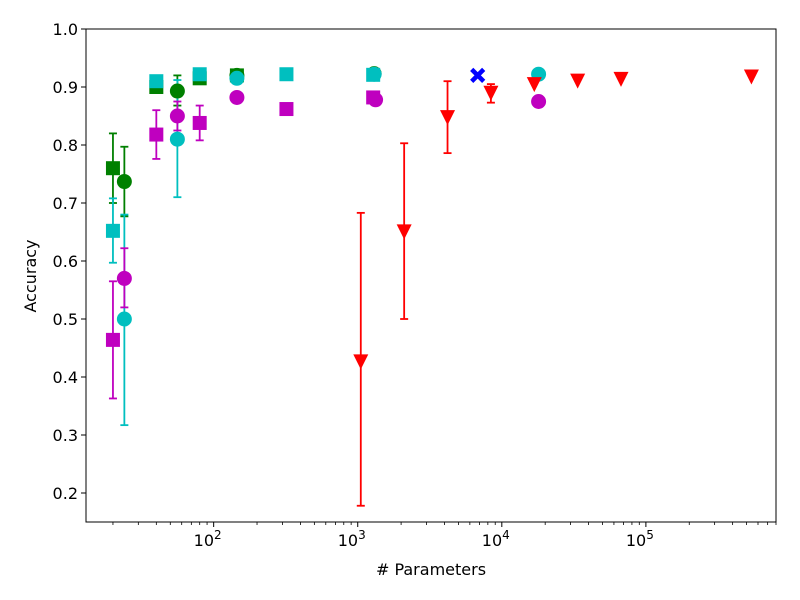 The image size is (800, 600). What do you see at coordinates (431, 569) in the screenshot?
I see `x-axis-label: # Parameters` at bounding box center [431, 569].